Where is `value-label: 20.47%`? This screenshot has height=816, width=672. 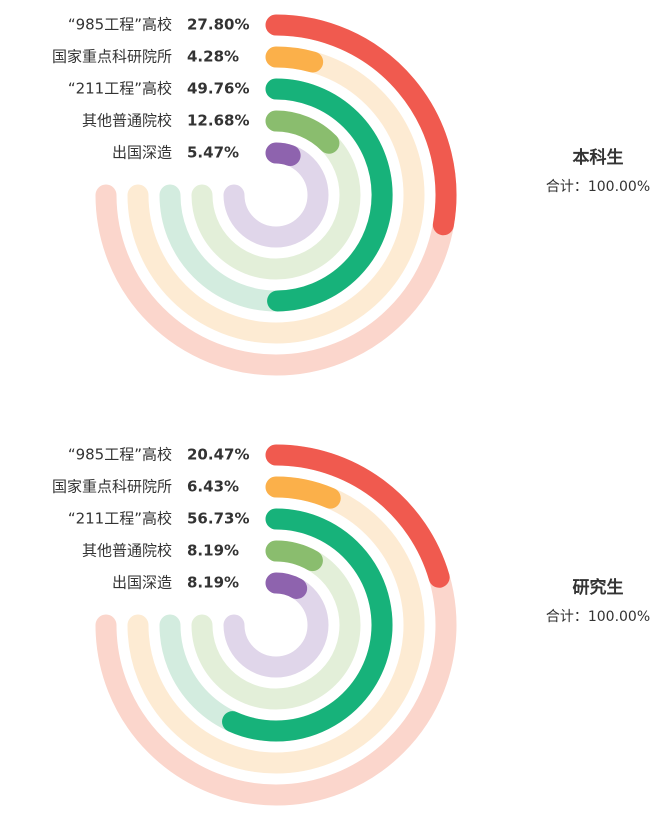 value-label: 20.47% is located at coordinates (218, 455).